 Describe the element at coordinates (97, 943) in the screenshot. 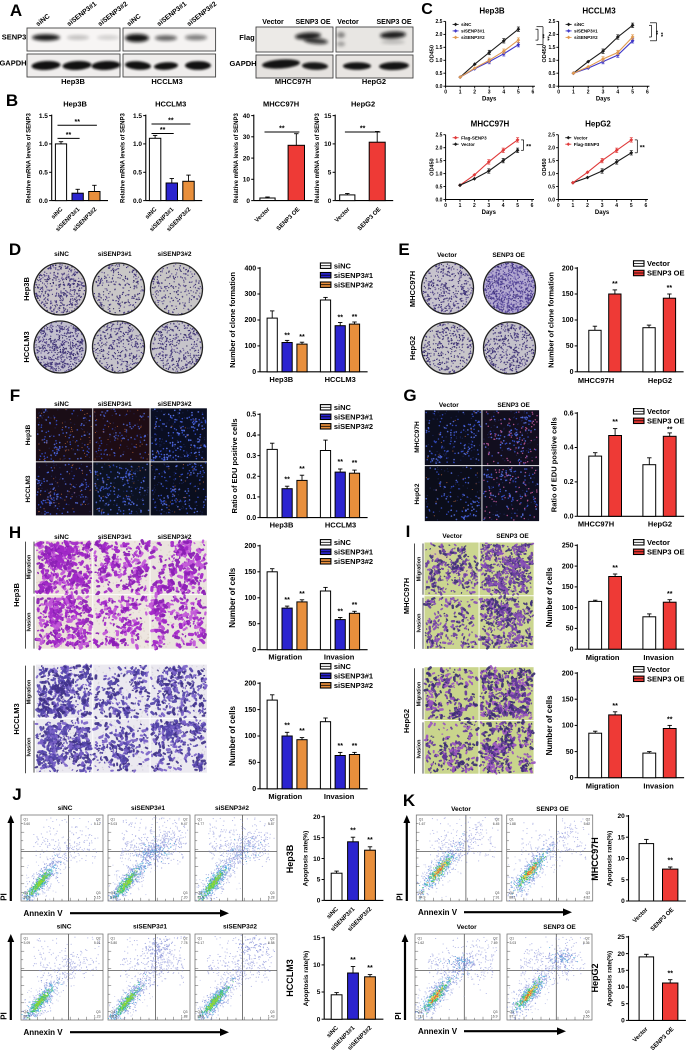

I see `svg-text: 5.01` at that location.